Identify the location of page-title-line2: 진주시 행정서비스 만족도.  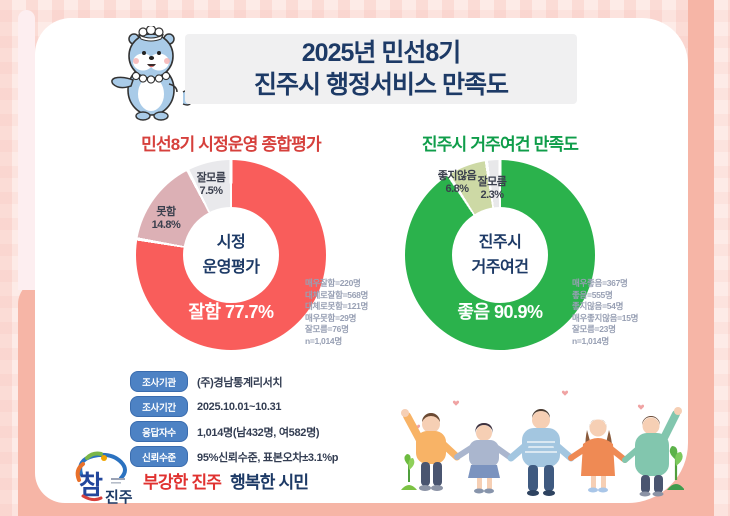
(381, 85).